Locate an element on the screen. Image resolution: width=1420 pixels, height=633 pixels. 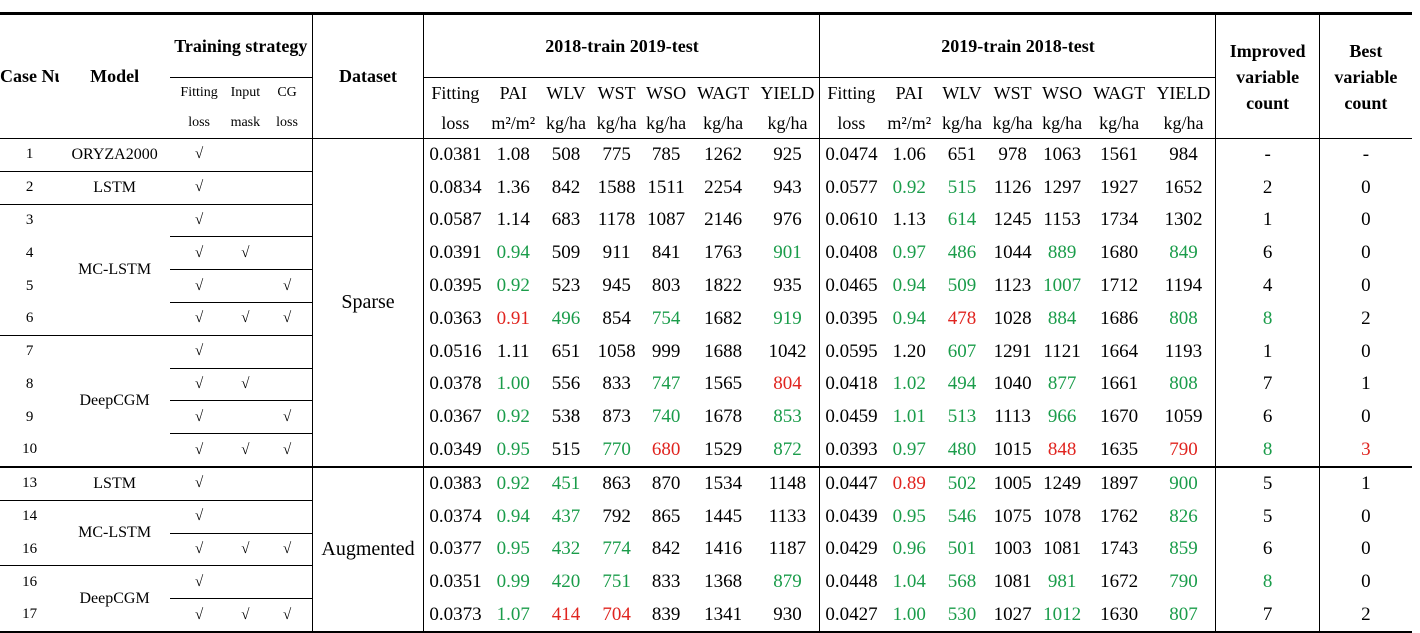
header-best-count: Best variable count is located at coordinates (1365, 75).